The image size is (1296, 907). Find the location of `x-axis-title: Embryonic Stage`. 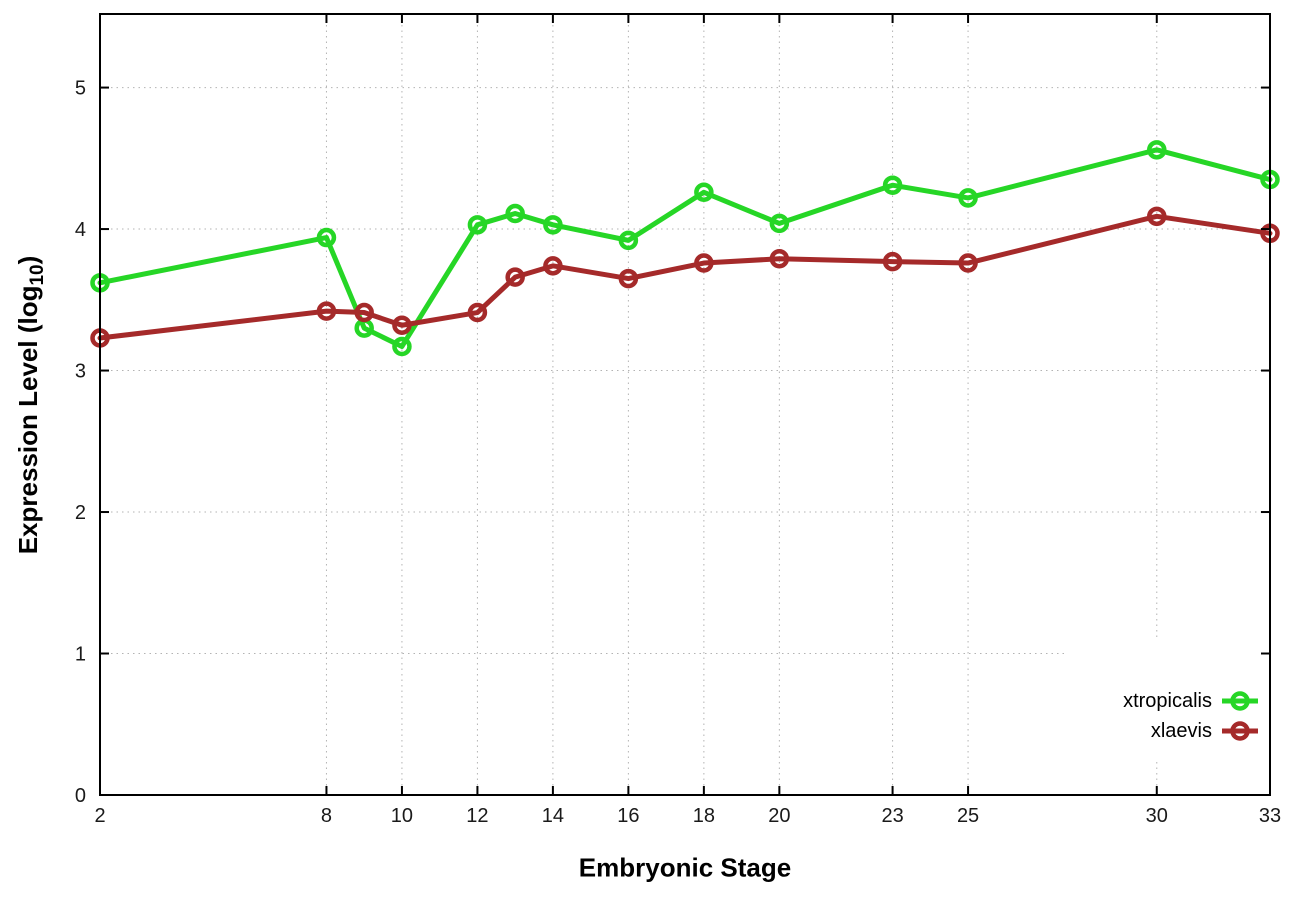

x-axis-title: Embryonic Stage is located at coordinates (685, 867).